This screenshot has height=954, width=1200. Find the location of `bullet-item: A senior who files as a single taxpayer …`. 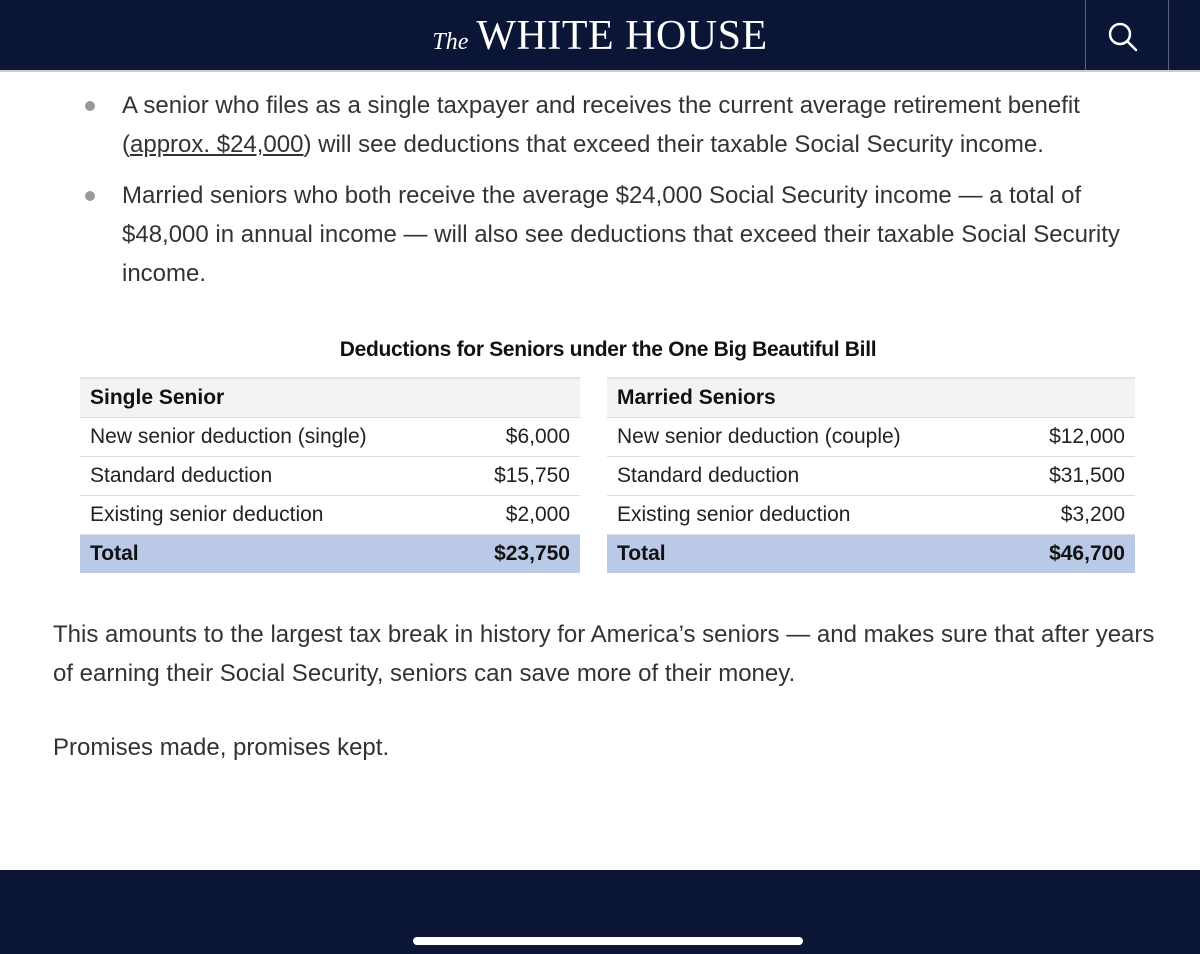

bullet-item: A senior who files as a single taxpayer … is located at coordinates (576, 125).